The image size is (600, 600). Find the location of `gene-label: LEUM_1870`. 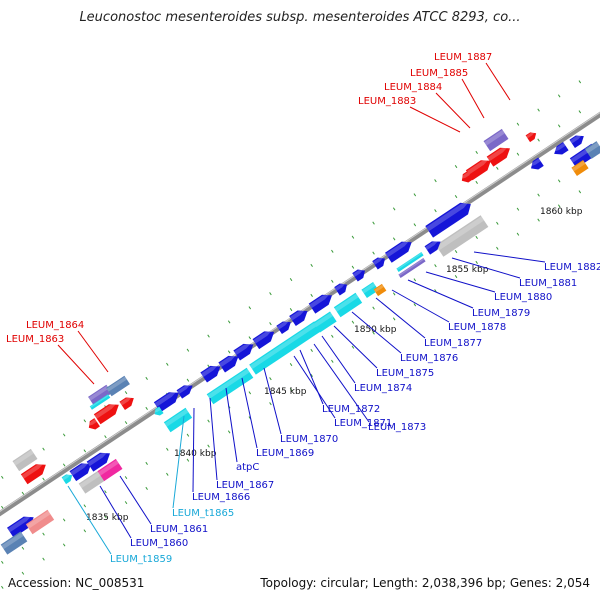

gene-label: LEUM_1870 is located at coordinates (309, 439).